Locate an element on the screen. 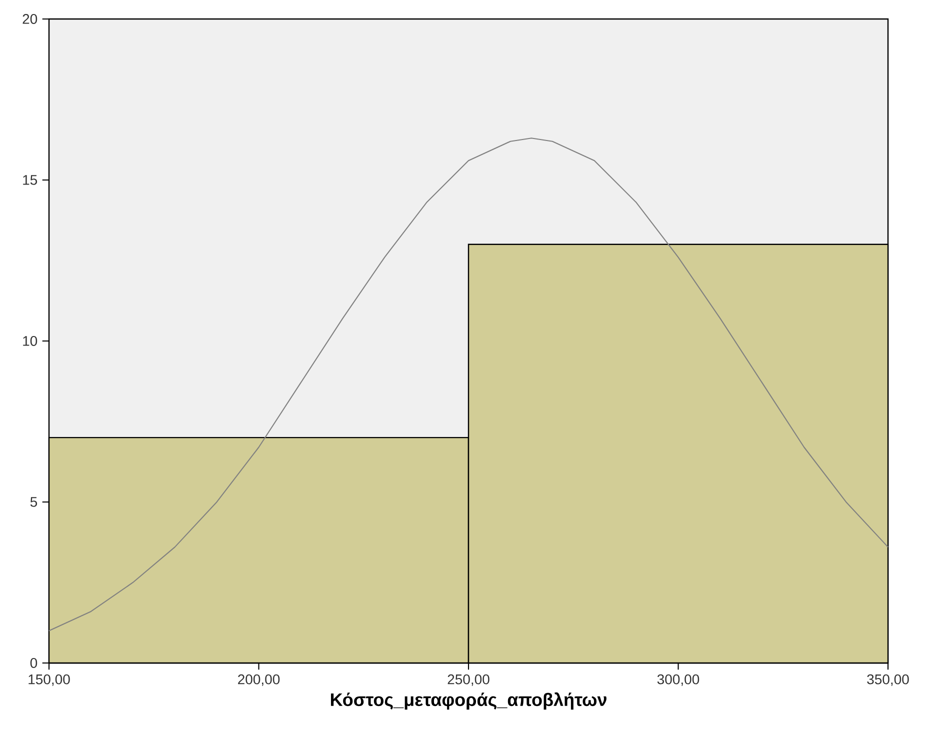  x-tick-label: 250,00 is located at coordinates (469, 680).